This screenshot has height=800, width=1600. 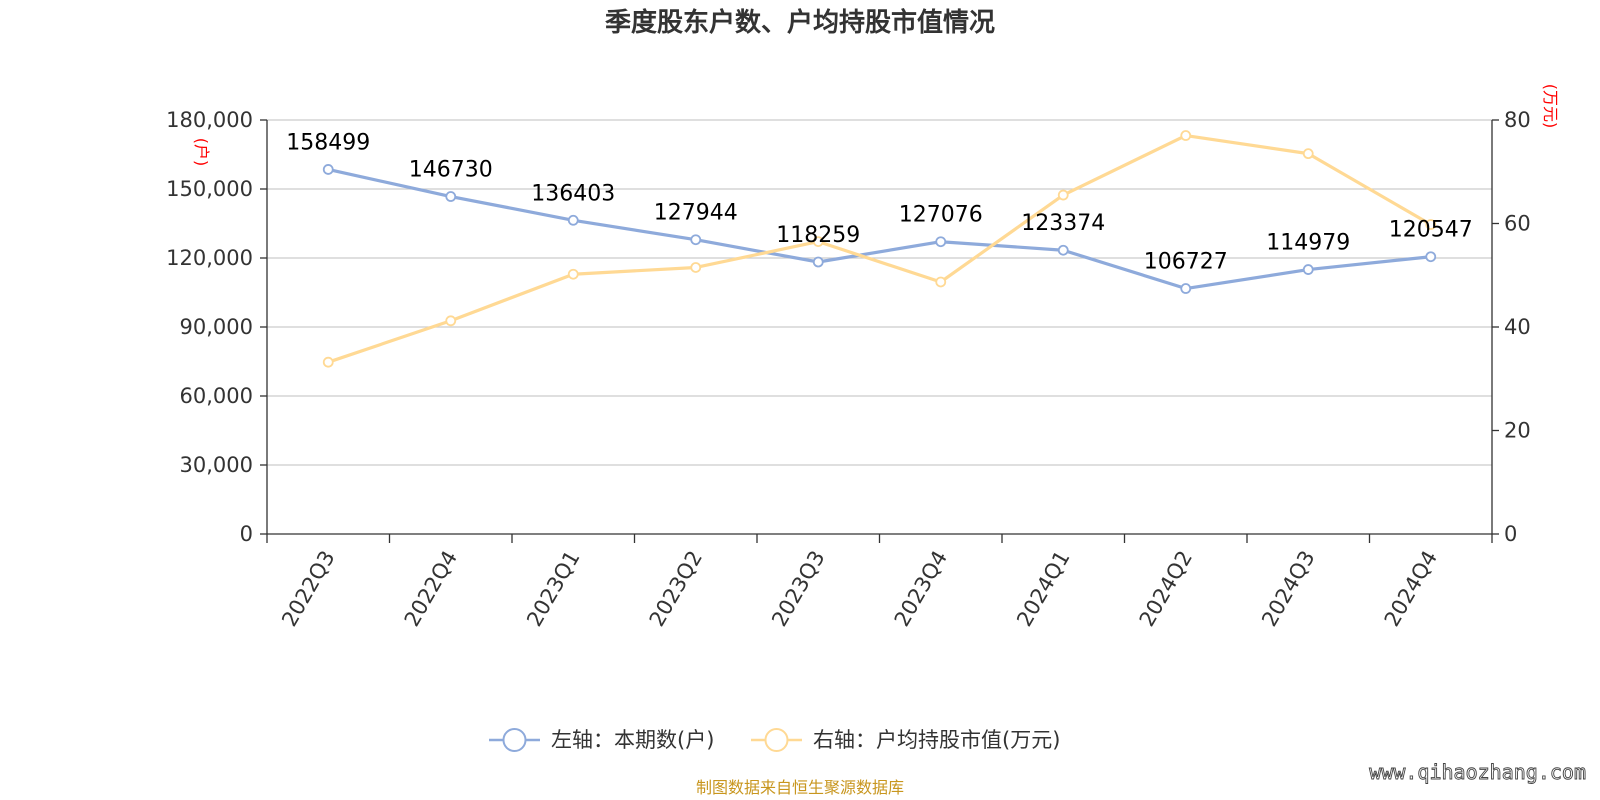 I want to click on left-axis-tick-label: 120,000, so click(x=209, y=258).